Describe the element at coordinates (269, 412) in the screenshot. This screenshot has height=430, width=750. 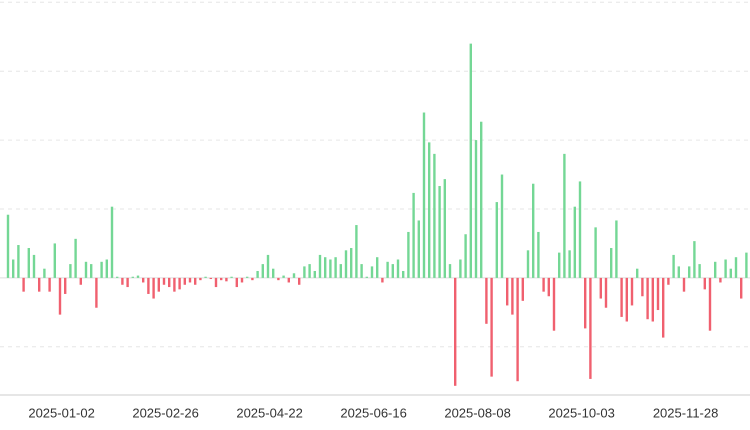
I see `x-tick-label: 2025-04-22` at that location.